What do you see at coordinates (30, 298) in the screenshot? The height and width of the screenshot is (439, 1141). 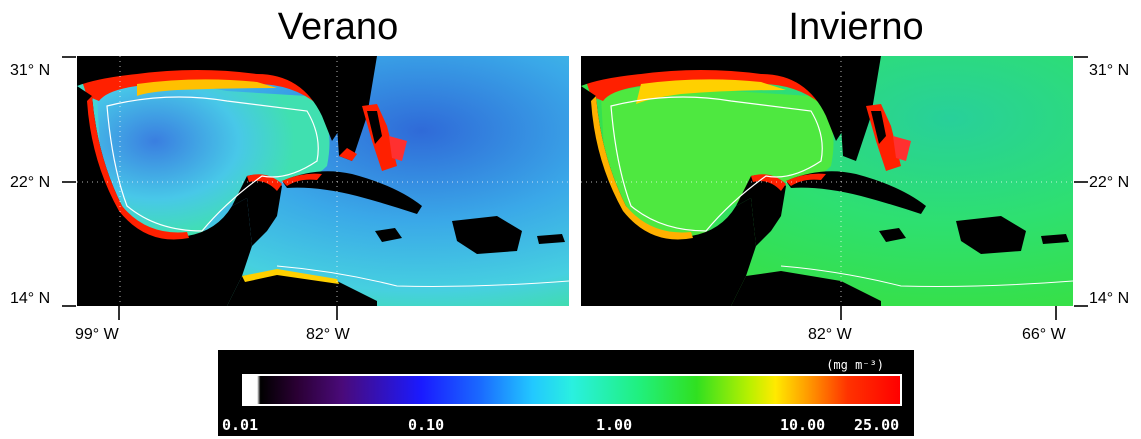 I see `lat-label-14n-left: 14° N` at bounding box center [30, 298].